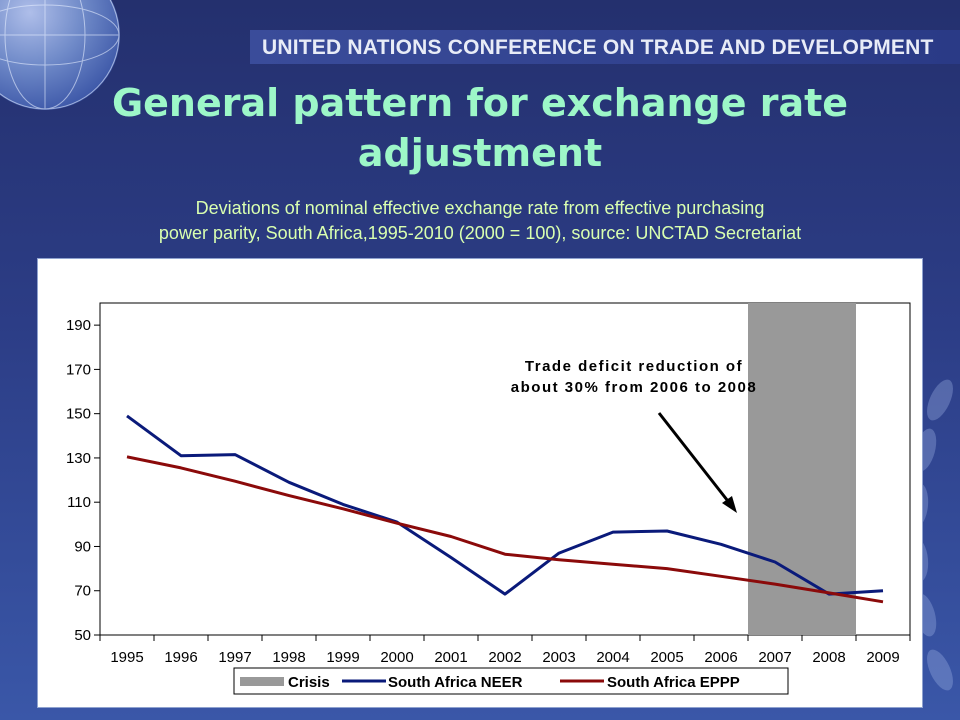 This screenshot has width=960, height=720. What do you see at coordinates (802, 469) in the screenshot?
I see `crisis-region` at bounding box center [802, 469].